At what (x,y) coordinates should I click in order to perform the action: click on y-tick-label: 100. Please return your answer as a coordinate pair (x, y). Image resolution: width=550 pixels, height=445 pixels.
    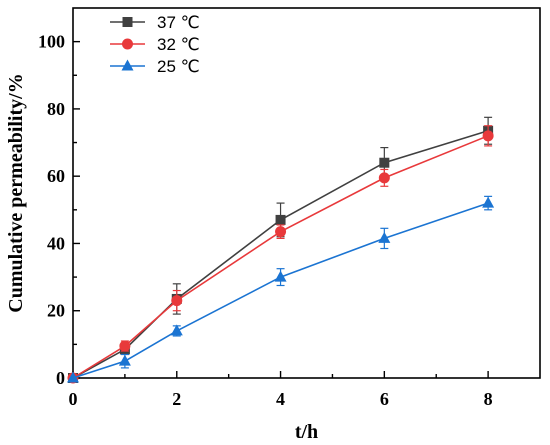
    Looking at the image, I should click on (51, 42).